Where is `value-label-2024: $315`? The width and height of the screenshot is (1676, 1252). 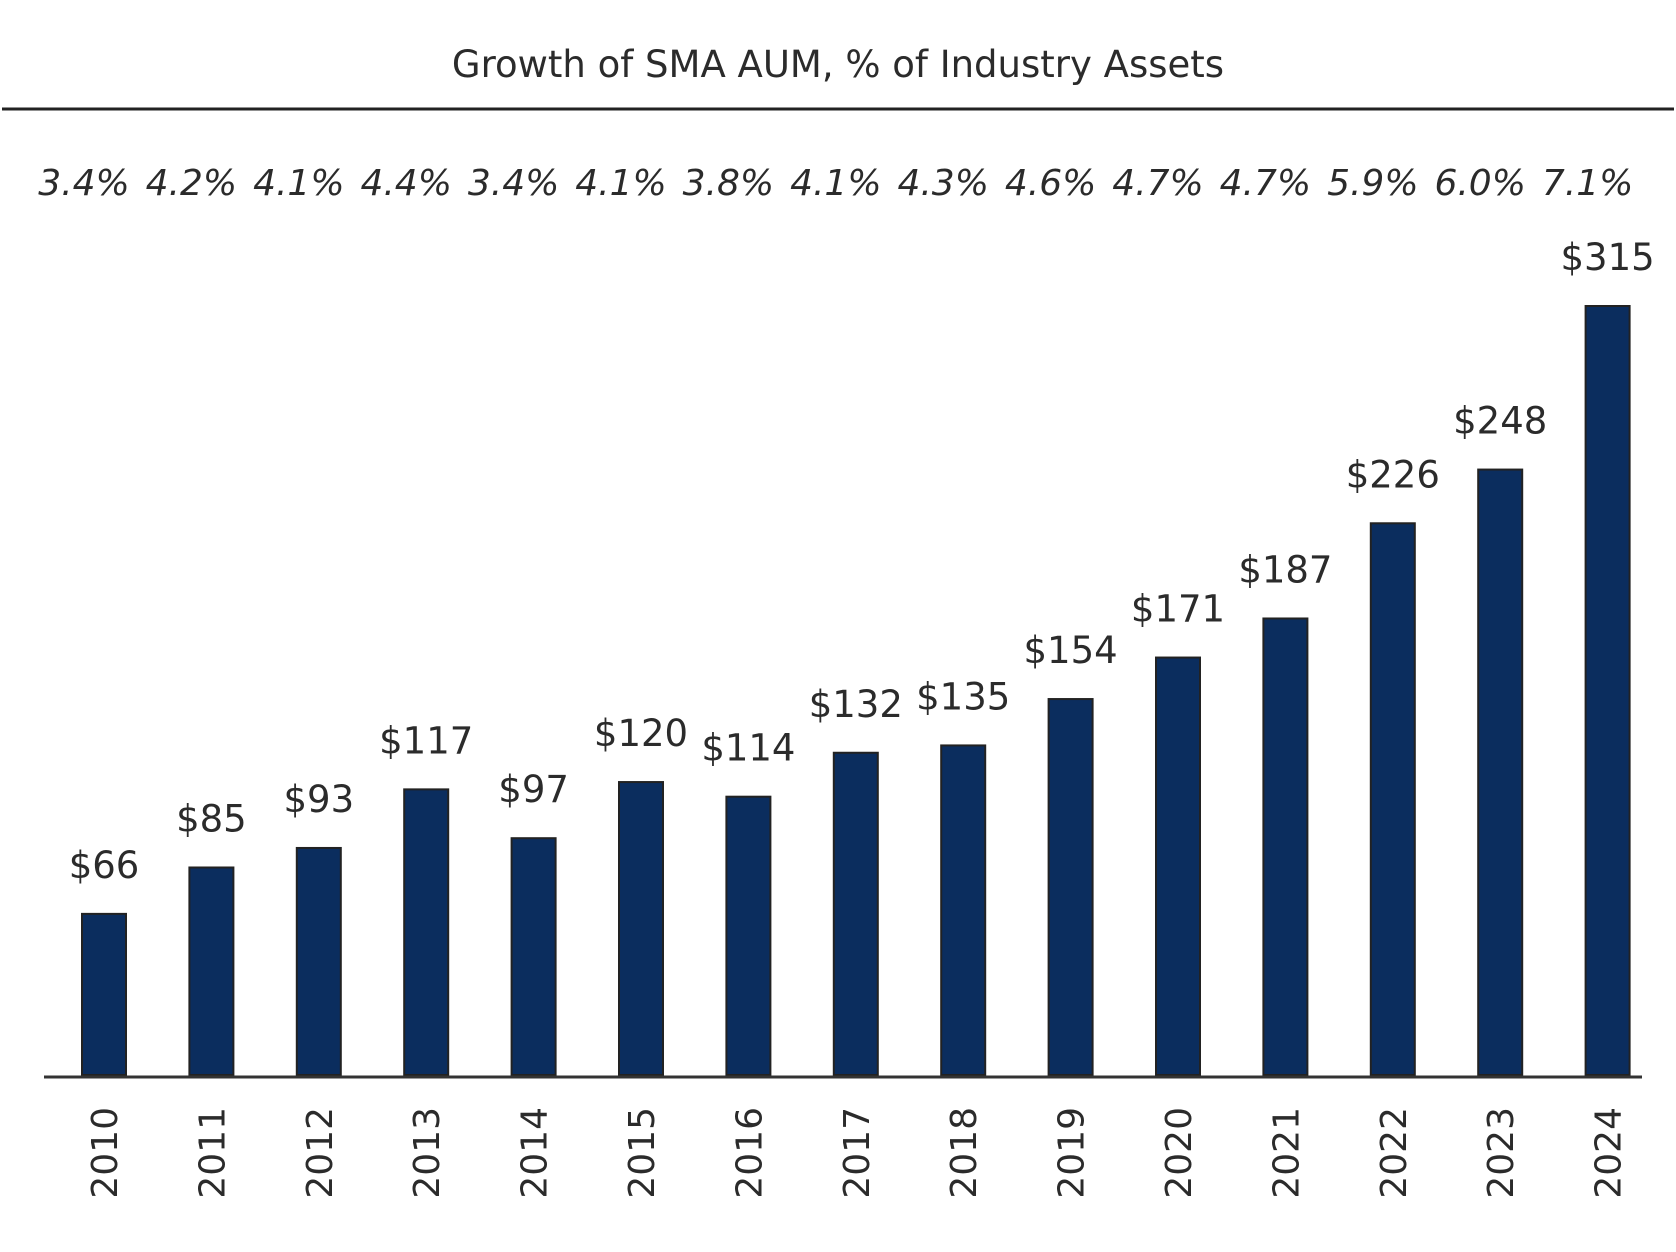 value-label-2024: $315 is located at coordinates (1608, 257).